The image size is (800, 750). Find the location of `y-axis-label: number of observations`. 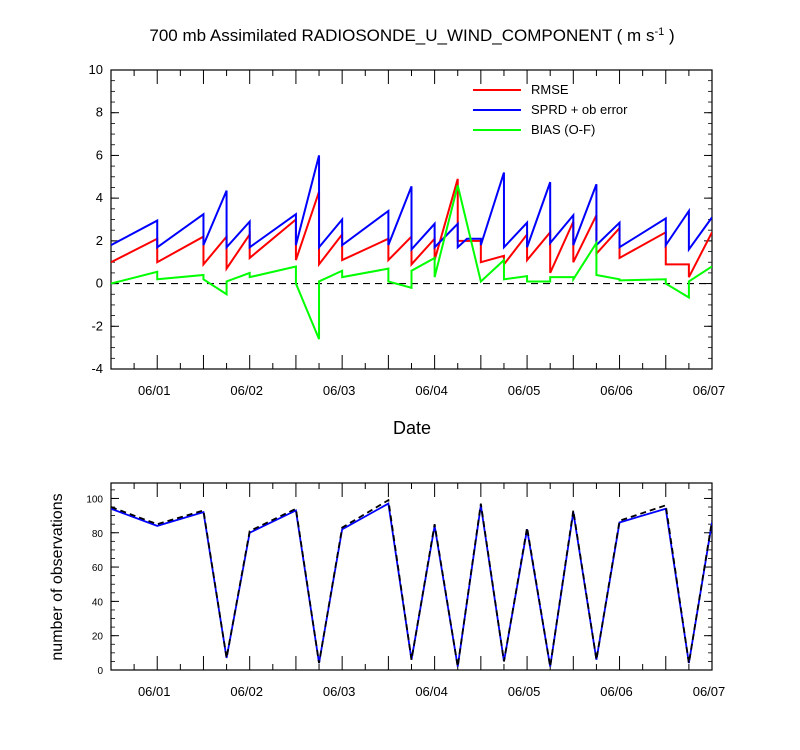

y-axis-label: number of observations is located at coordinates (57, 576).